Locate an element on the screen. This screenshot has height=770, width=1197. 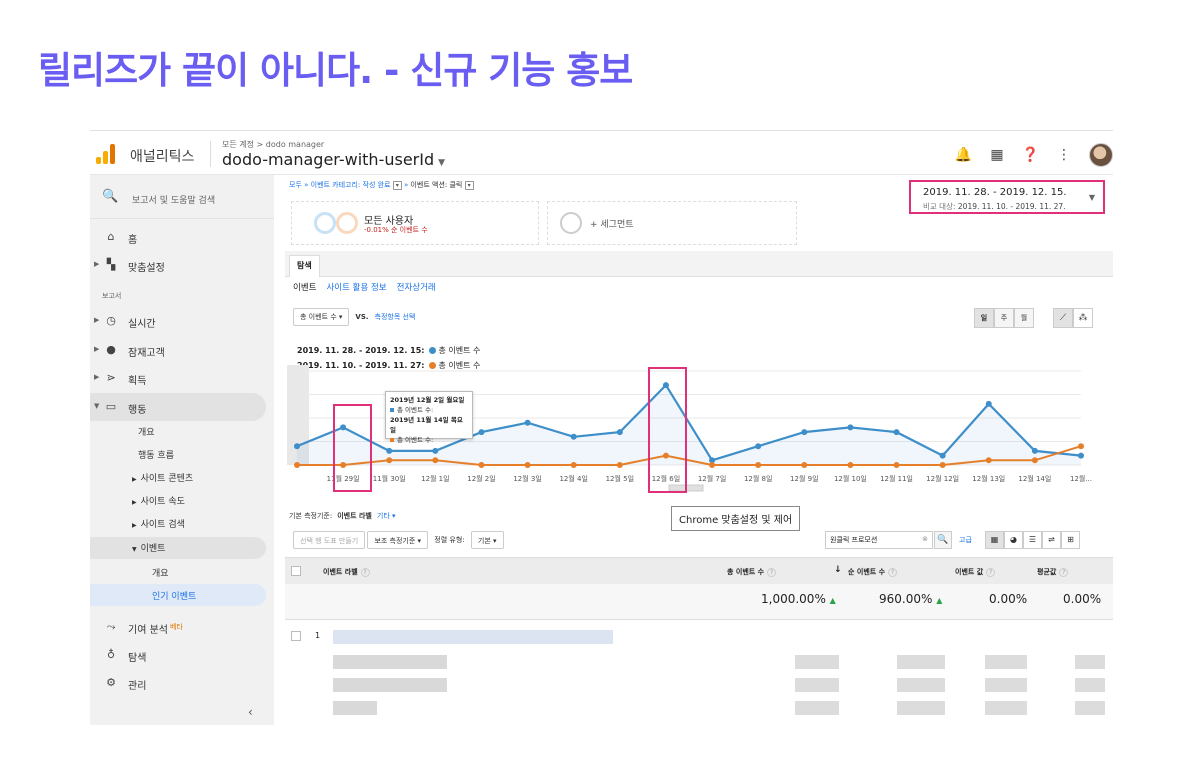
help-icon: ❓ is located at coordinates (1030, 155).